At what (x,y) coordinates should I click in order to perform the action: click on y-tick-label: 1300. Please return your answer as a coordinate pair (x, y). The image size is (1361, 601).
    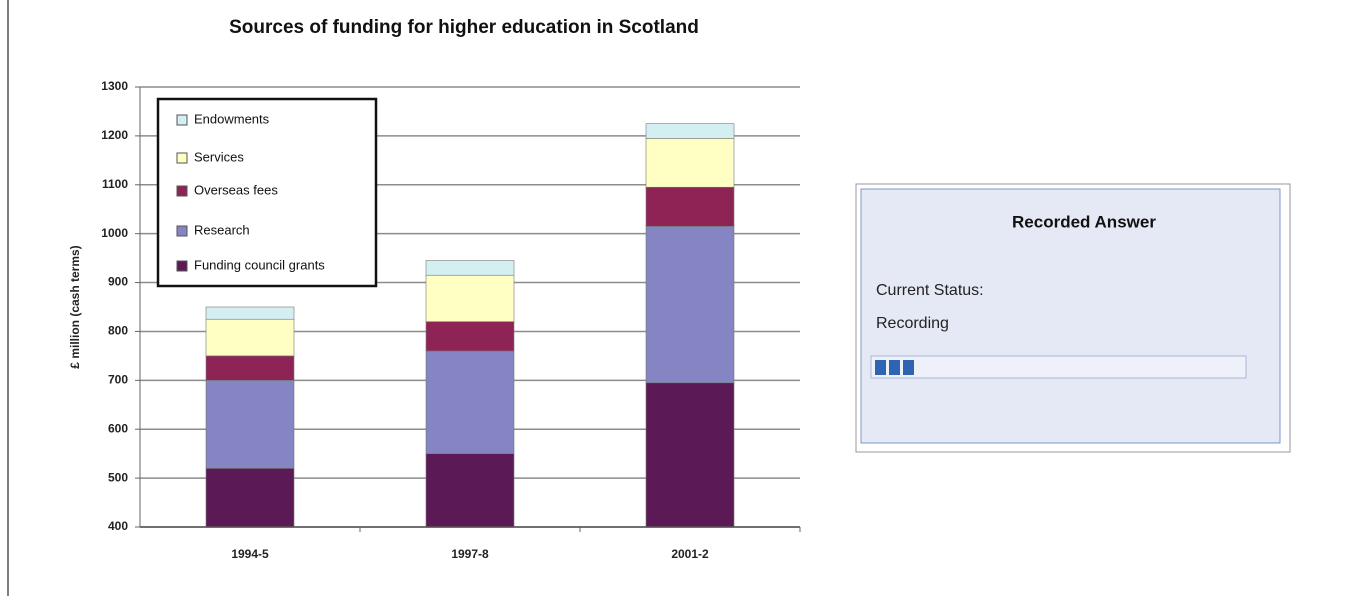
    Looking at the image, I should click on (114, 86).